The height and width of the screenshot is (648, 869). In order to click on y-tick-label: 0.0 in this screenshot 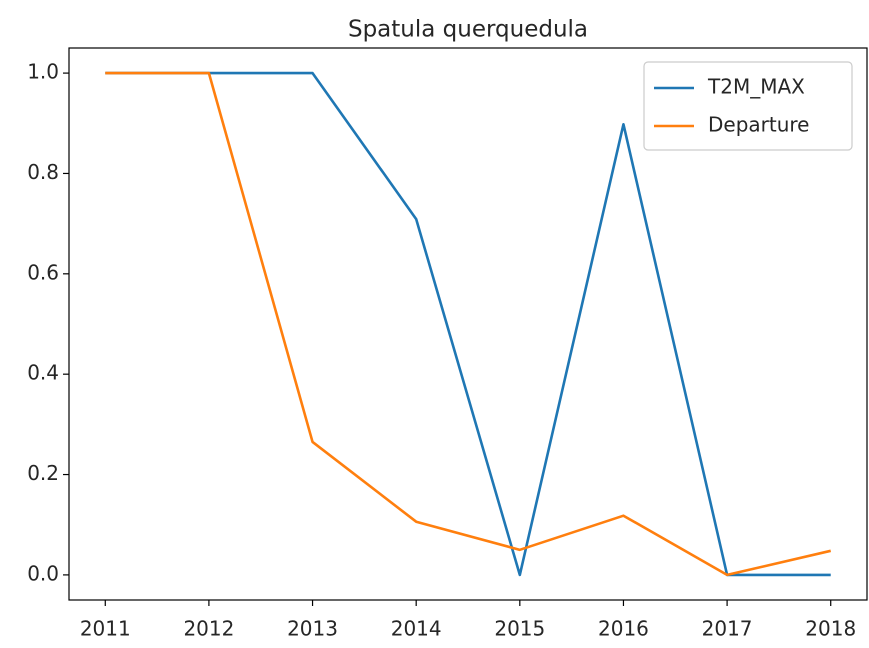, I will do `click(43, 573)`.